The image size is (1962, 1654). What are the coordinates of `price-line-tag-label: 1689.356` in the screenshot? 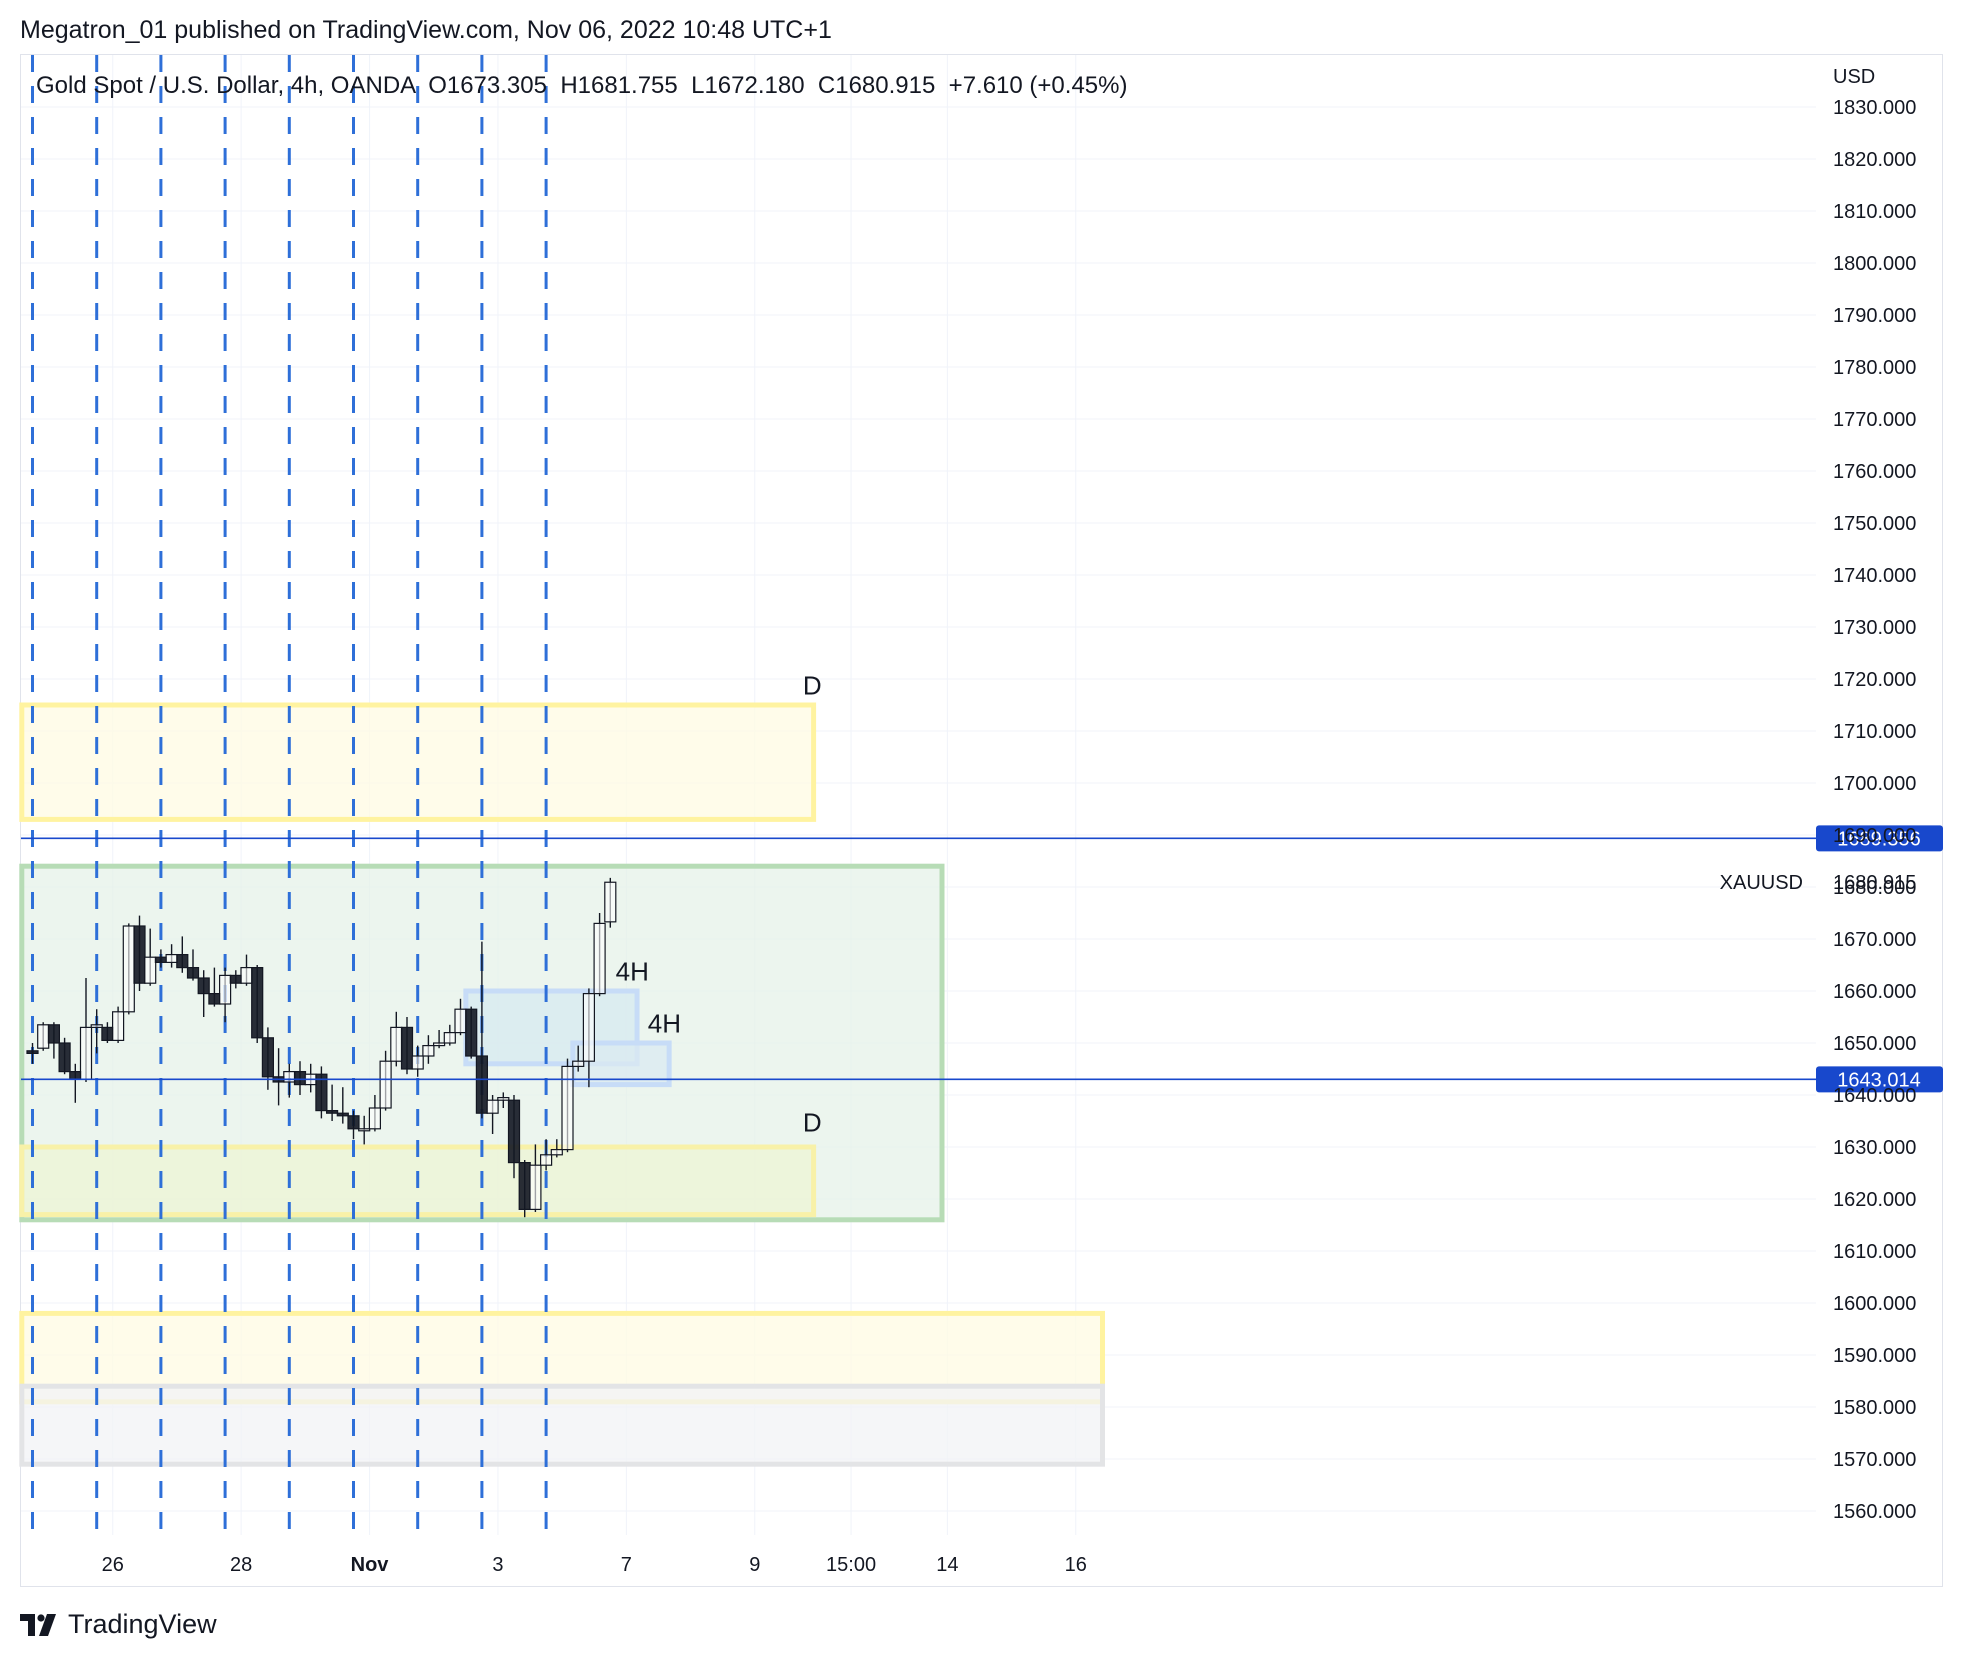 It's located at (1878, 839).